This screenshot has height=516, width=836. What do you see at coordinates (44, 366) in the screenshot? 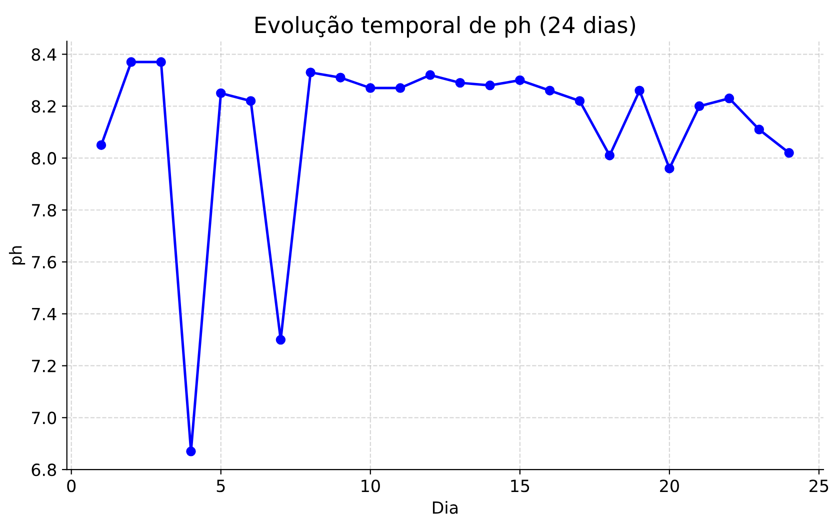
I see `y-tick-label: 7.2` at bounding box center [44, 366].